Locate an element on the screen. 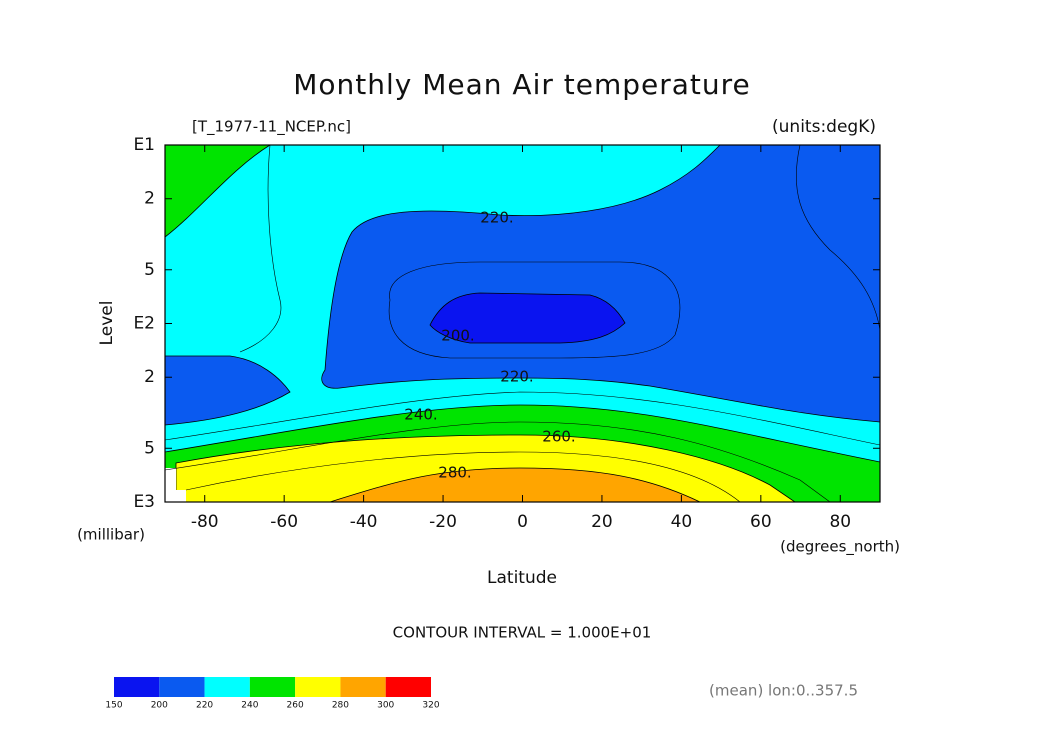  colorbar-label: 320 is located at coordinates (430, 706).